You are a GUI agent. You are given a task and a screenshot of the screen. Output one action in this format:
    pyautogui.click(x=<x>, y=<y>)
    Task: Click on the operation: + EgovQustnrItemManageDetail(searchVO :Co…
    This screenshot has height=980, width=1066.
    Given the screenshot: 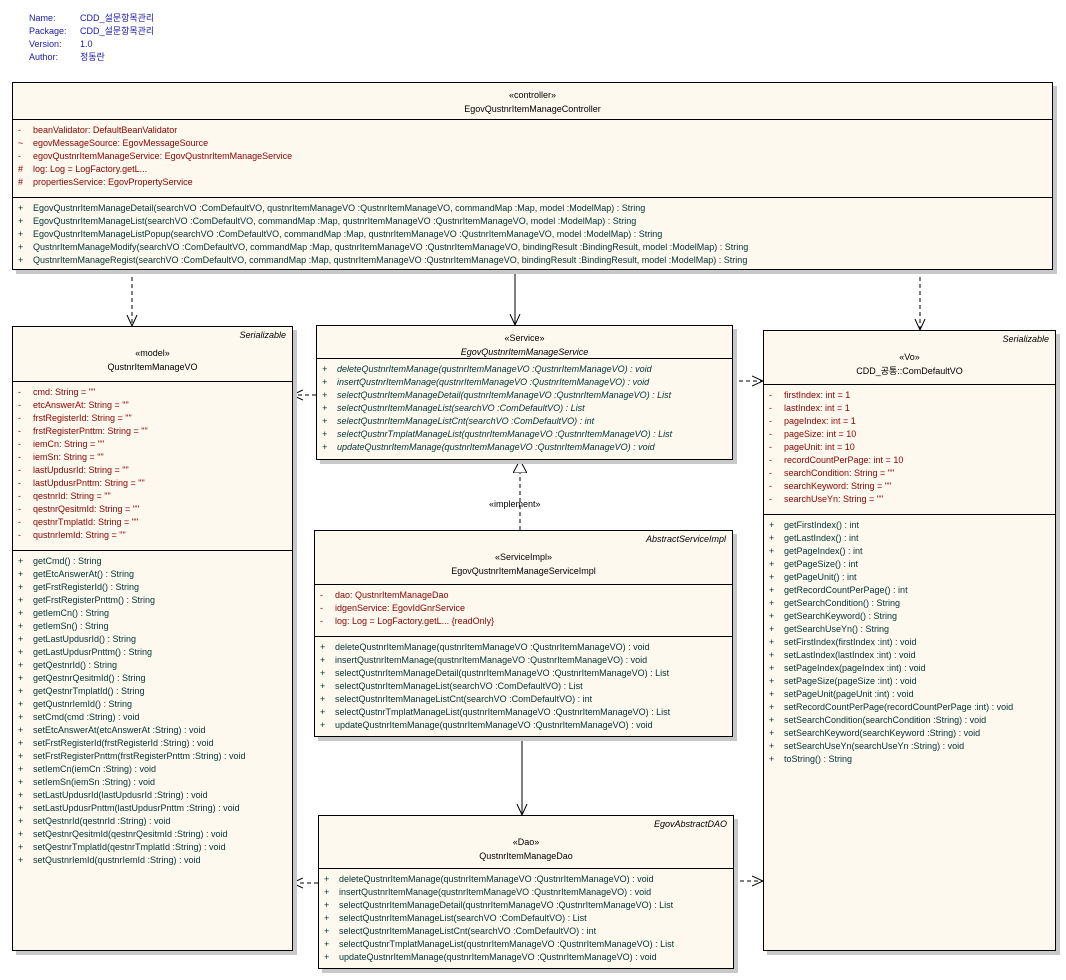 What is the action you would take?
    pyautogui.click(x=532, y=208)
    